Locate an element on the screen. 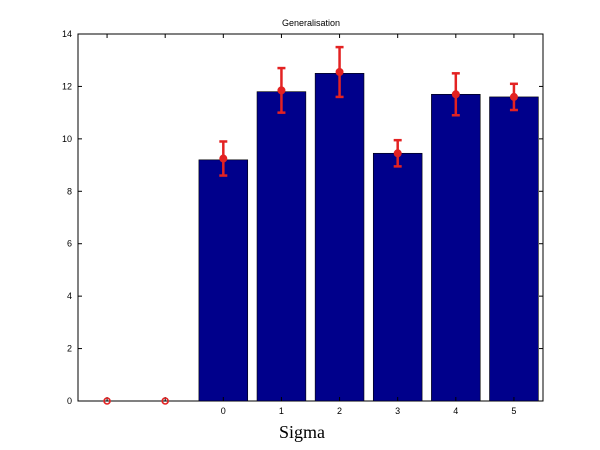  y-tick-label: 4 is located at coordinates (69, 296).